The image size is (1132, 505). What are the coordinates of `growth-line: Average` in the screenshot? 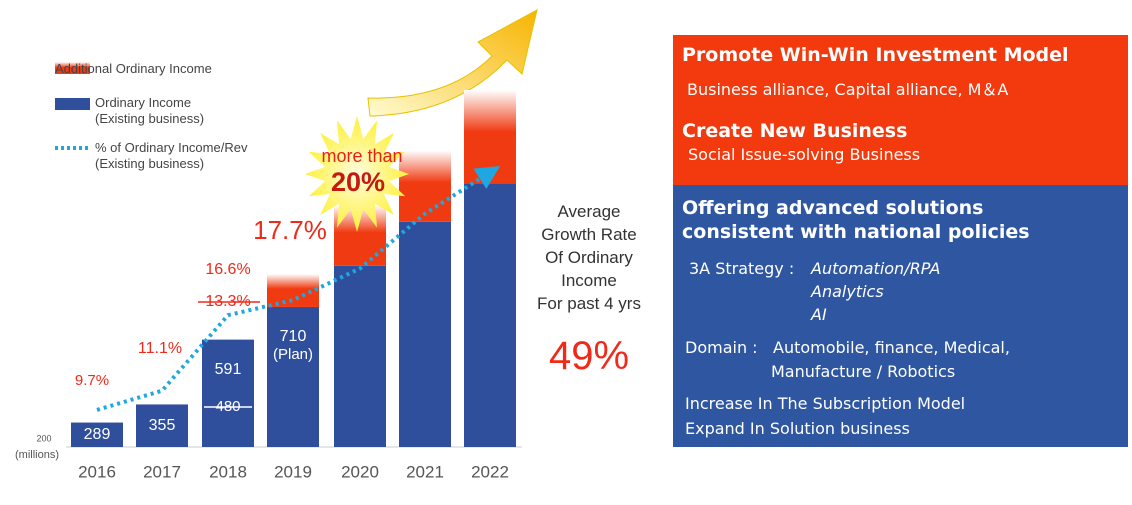 It's located at (589, 211).